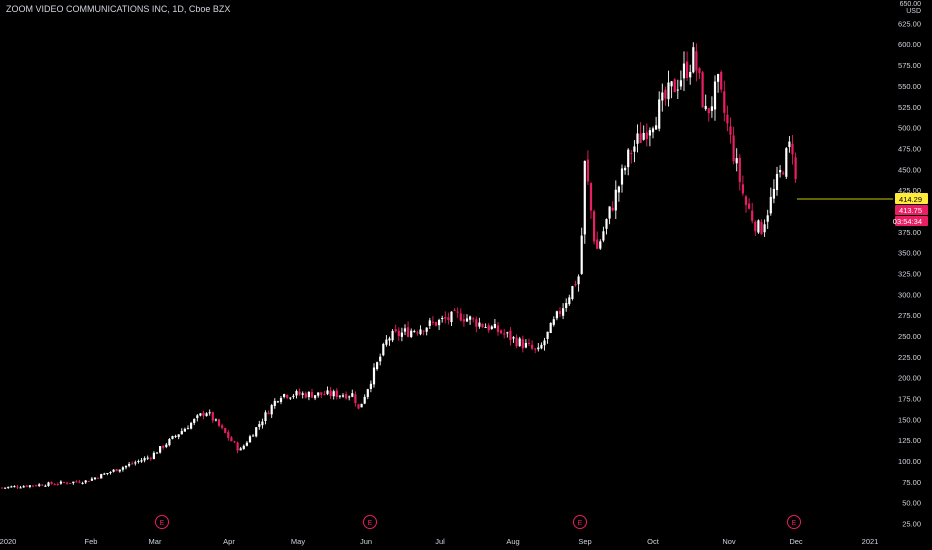 The width and height of the screenshot is (932, 550). Describe the element at coordinates (911, 524) in the screenshot. I see `price-tick-label: 25.00` at that location.